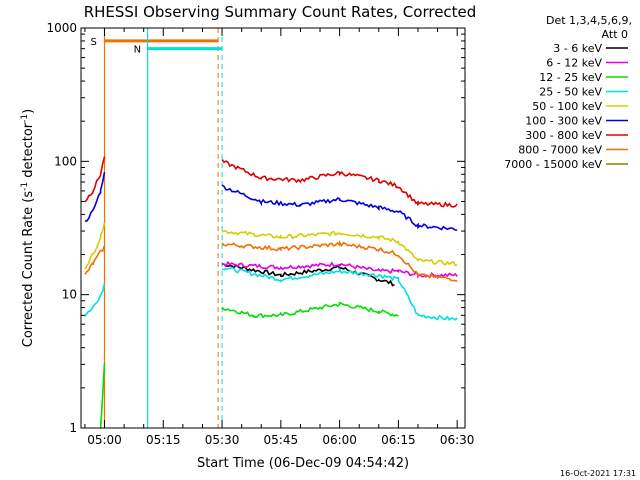 This screenshot has height=480, width=640. What do you see at coordinates (577, 48) in the screenshot?
I see `legend-label: 3 - 6 keV` at bounding box center [577, 48].